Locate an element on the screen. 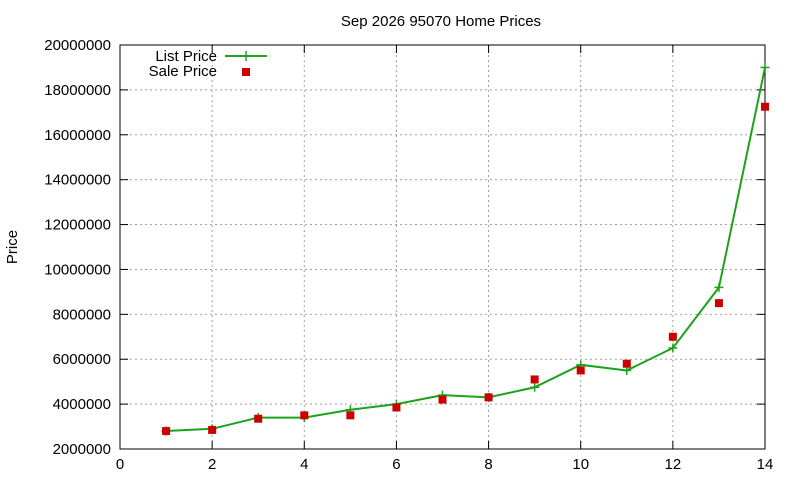 The height and width of the screenshot is (480, 800). y-tick-label: 6000000 is located at coordinates (82, 359).